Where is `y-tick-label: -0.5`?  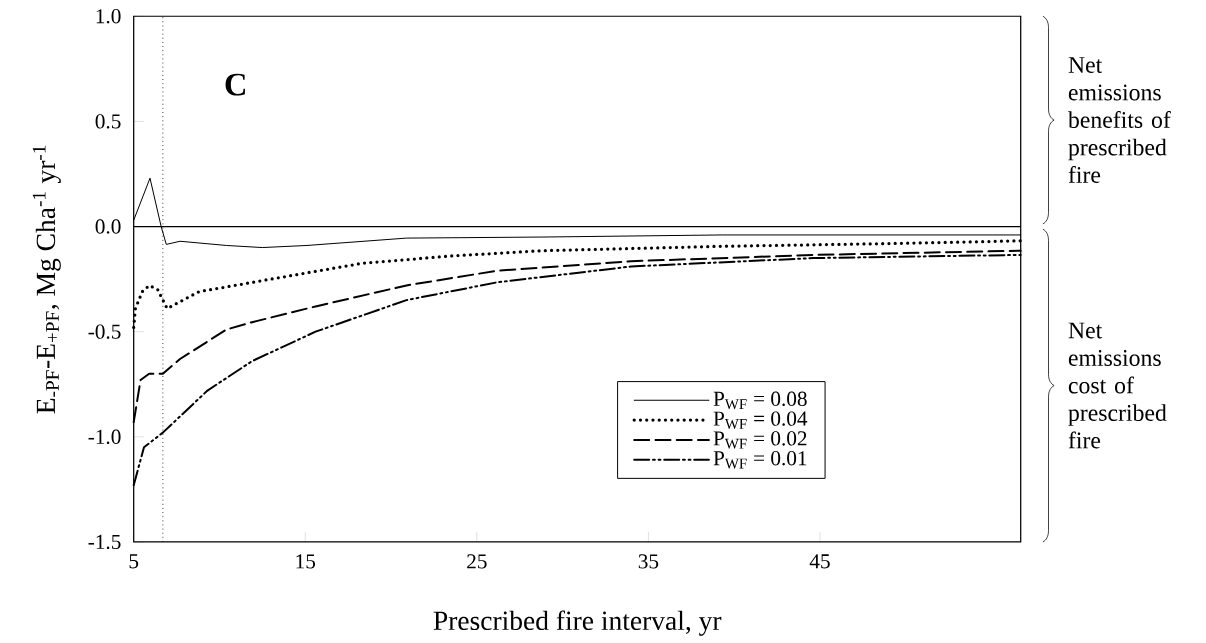 y-tick-label: -0.5 is located at coordinates (104, 331).